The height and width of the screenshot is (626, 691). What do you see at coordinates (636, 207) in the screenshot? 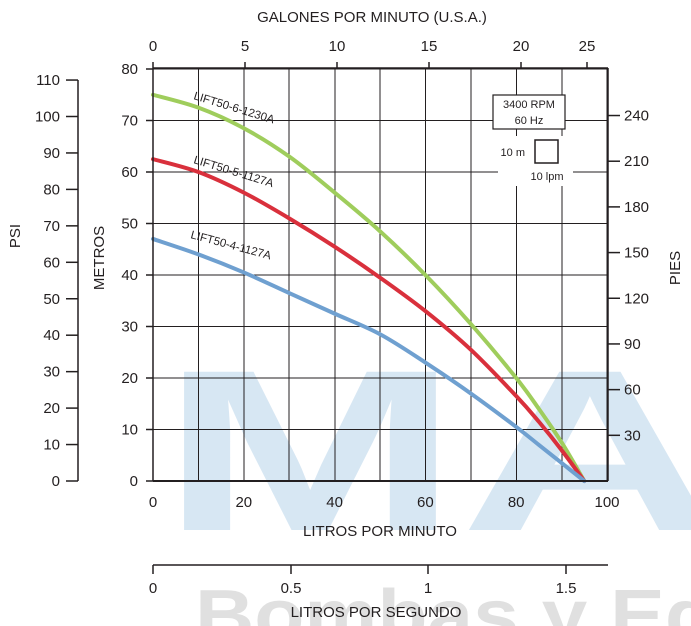
I see `right-tick-label: 180` at bounding box center [636, 207].